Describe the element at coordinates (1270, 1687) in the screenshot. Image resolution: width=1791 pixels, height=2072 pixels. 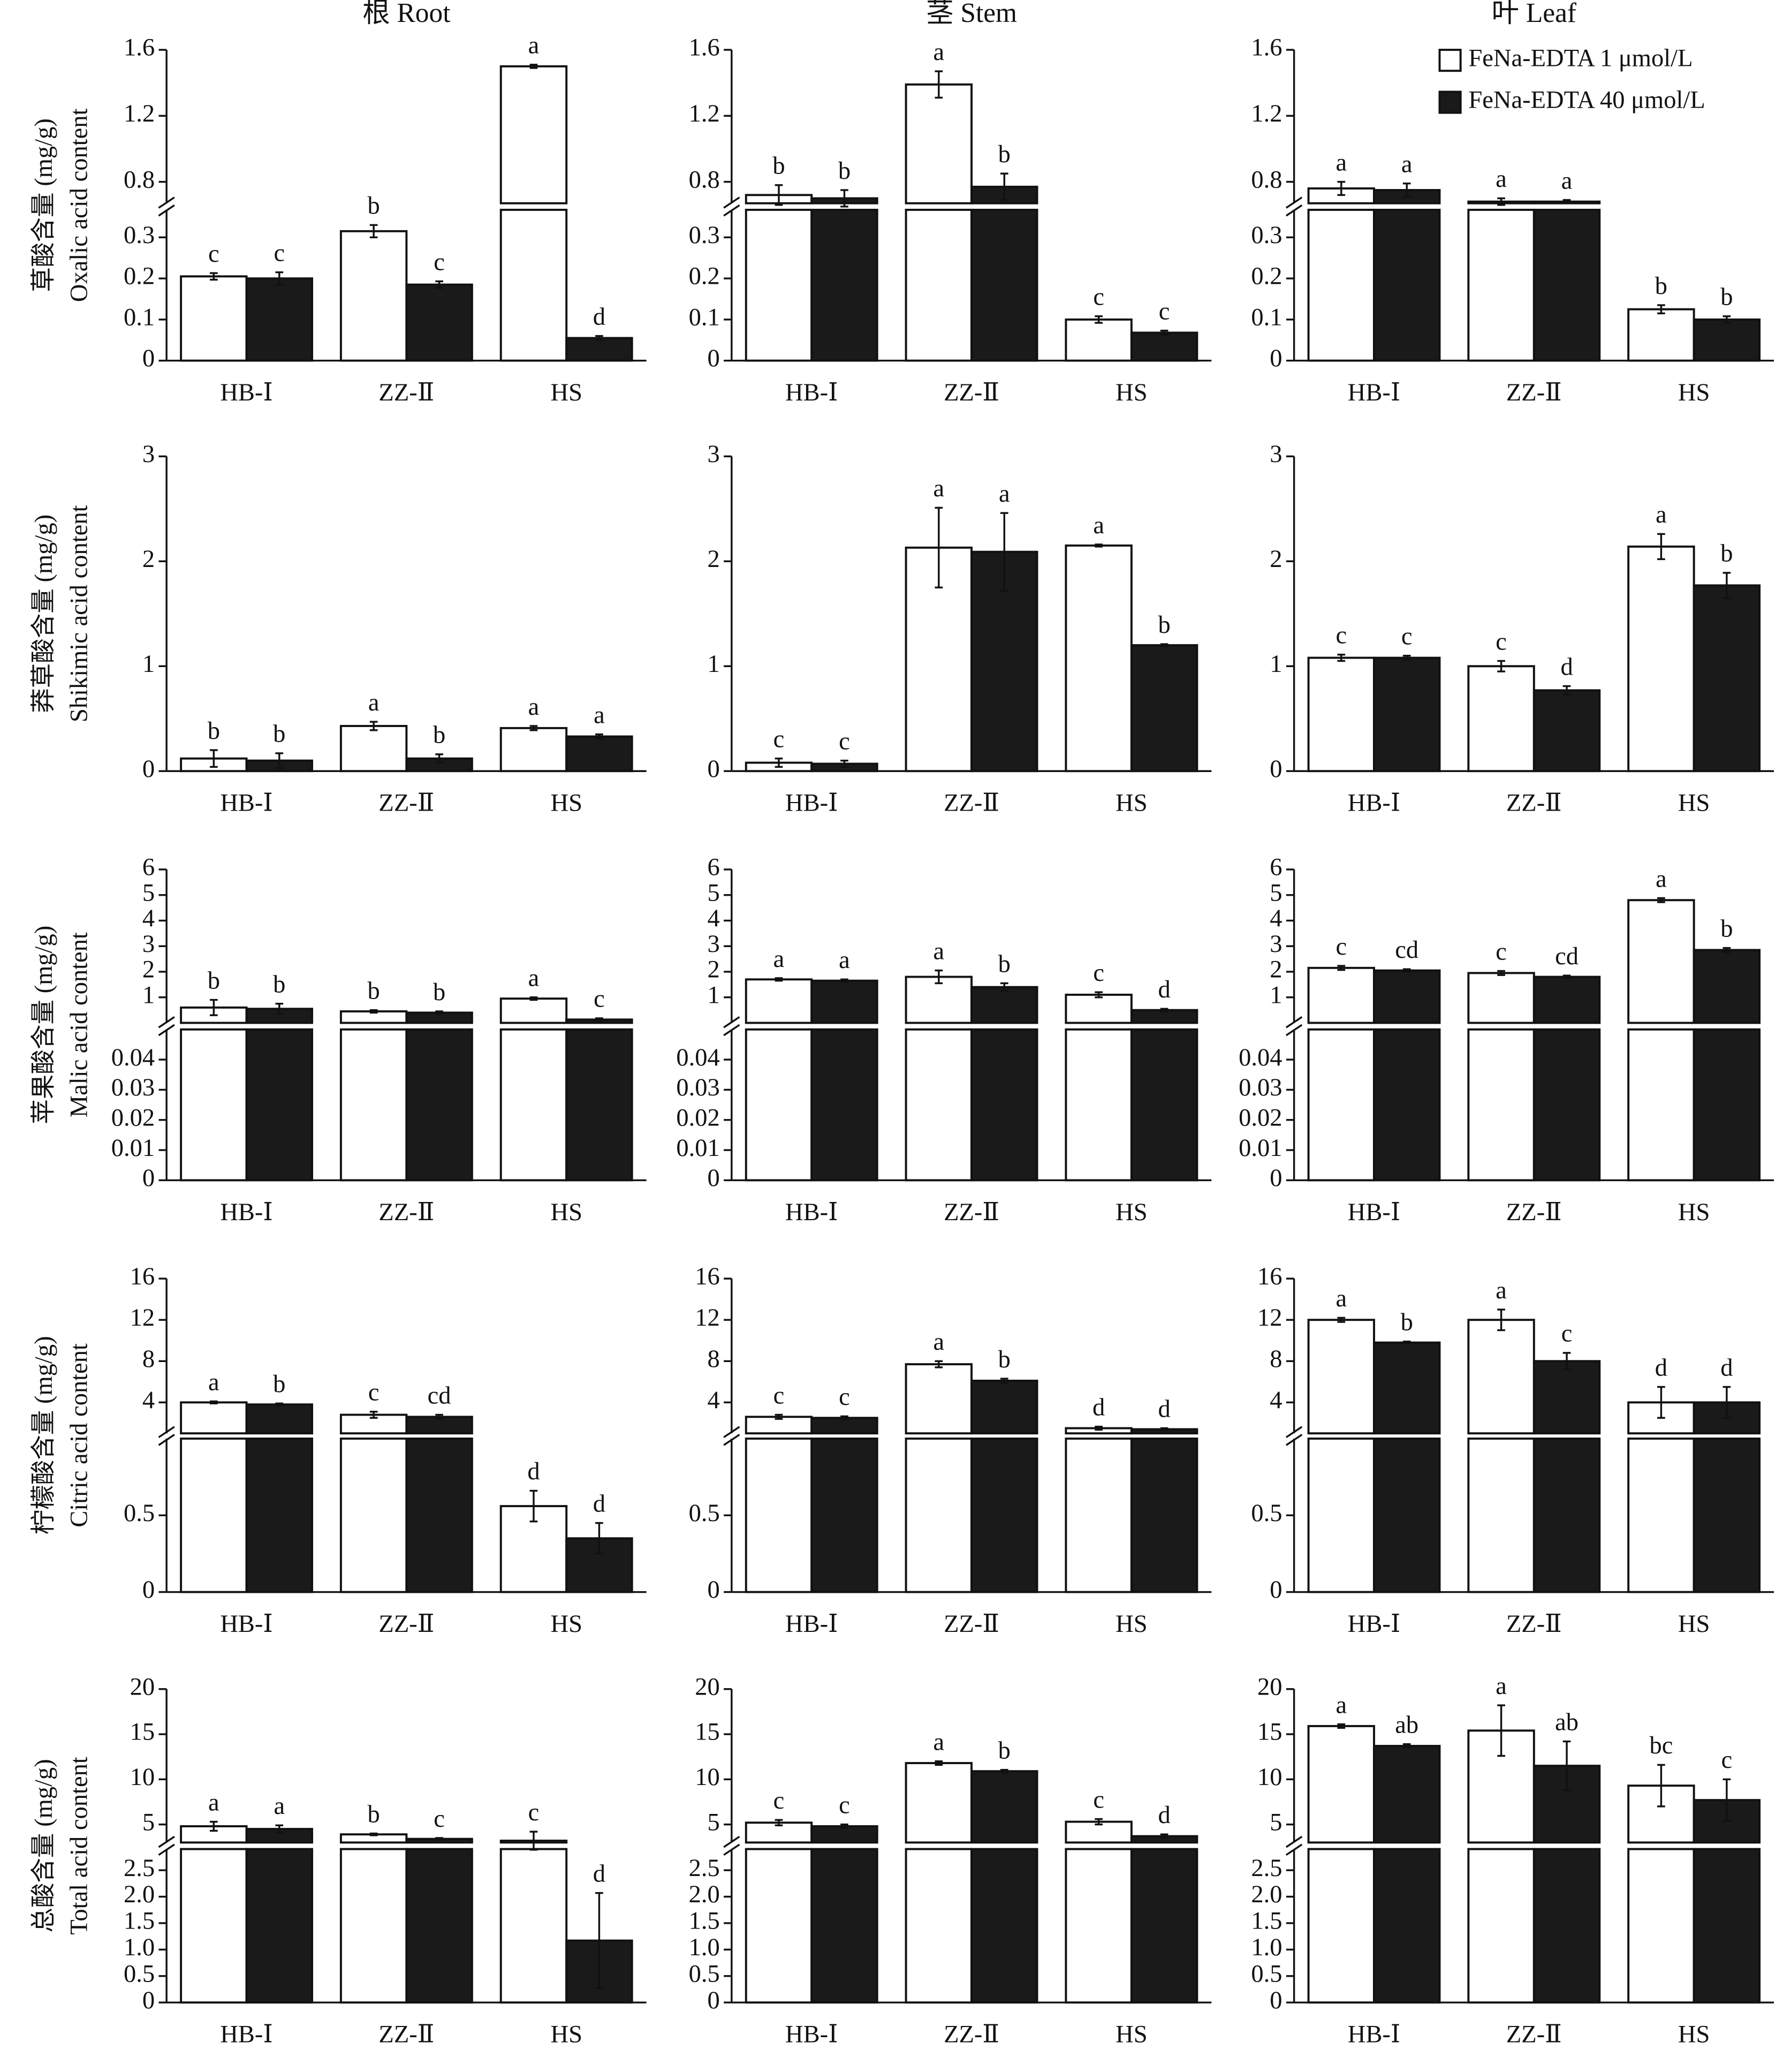
I see `y-tick-label: 20` at that location.